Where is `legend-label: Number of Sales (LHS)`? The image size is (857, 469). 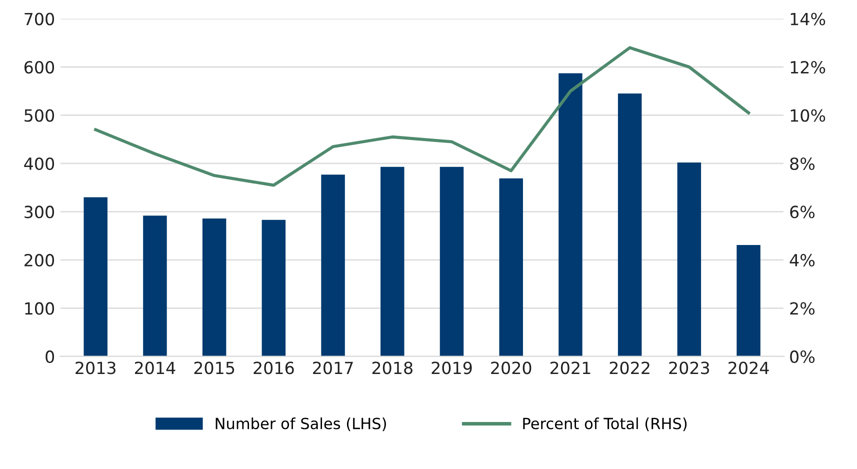
legend-label: Number of Sales (LHS) is located at coordinates (301, 424).